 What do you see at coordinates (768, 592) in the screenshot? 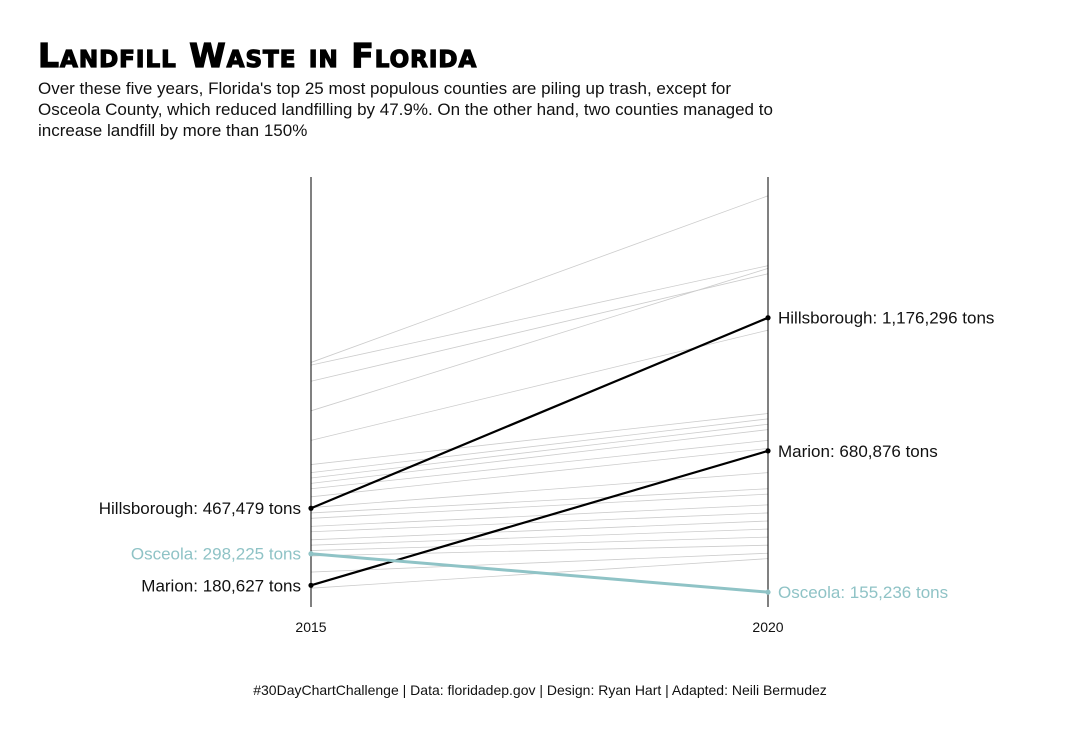
I see `osceola-point-2020` at bounding box center [768, 592].